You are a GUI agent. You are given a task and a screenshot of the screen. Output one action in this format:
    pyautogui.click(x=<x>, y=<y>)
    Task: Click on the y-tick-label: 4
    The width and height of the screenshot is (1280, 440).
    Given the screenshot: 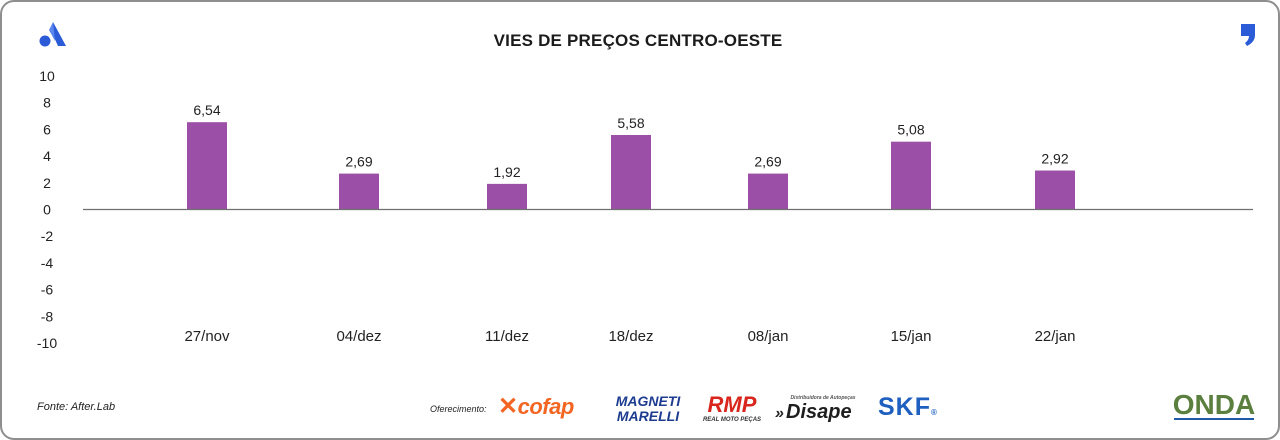 What is the action you would take?
    pyautogui.click(x=47, y=156)
    